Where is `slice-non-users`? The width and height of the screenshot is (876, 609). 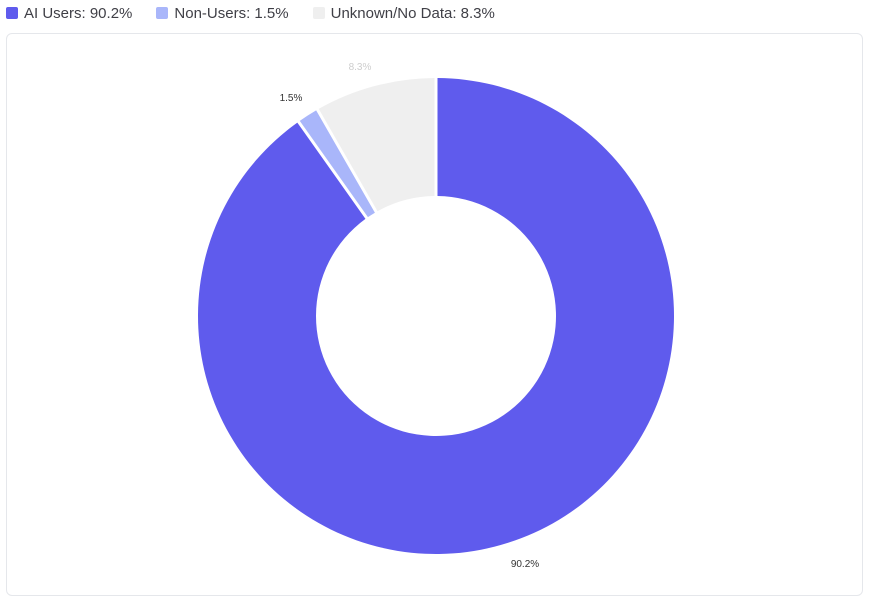
slice-non-users is located at coordinates (337, 164).